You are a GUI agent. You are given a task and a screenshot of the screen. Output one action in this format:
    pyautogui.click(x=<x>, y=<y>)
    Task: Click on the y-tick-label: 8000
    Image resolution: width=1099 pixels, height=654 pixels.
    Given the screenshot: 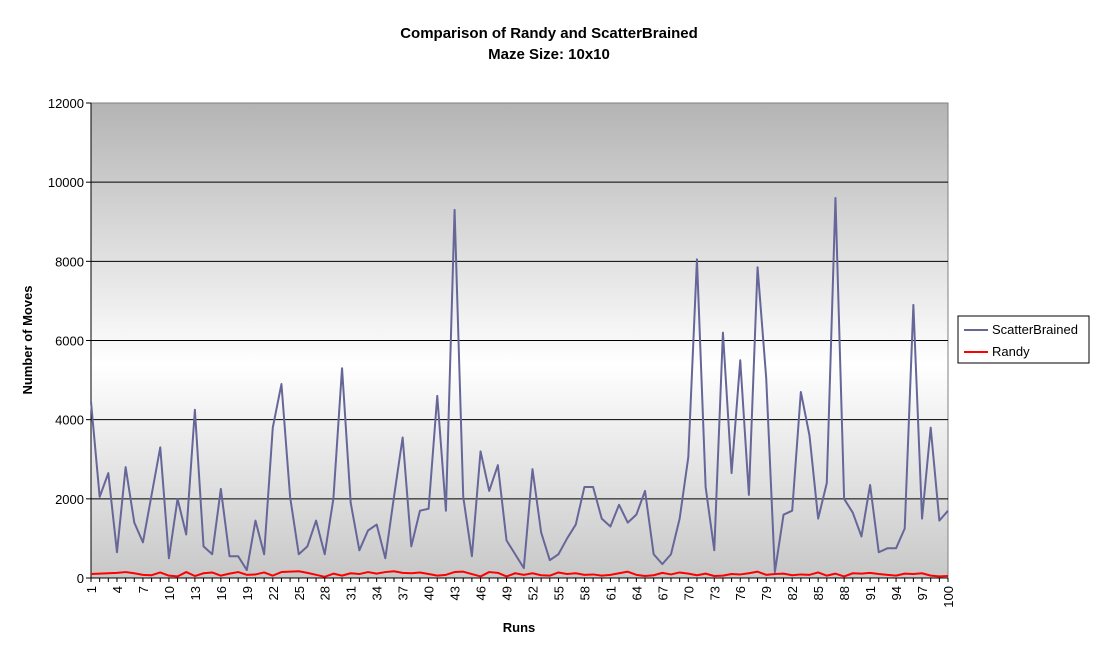 What is the action you would take?
    pyautogui.click(x=69, y=261)
    